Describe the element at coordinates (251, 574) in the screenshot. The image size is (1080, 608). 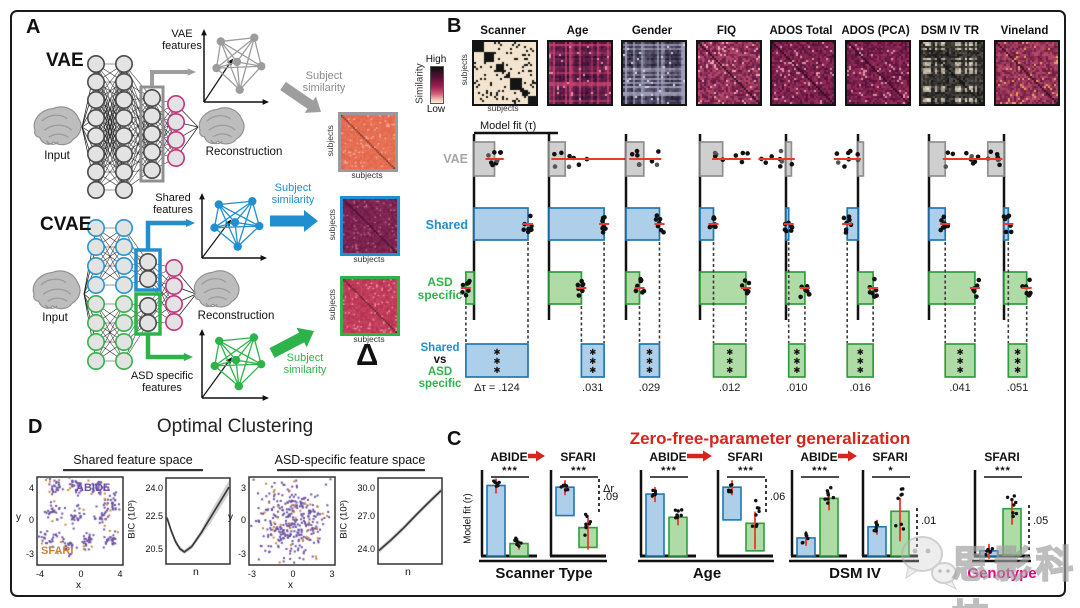
I see `scatter-xtick: -3` at that location.